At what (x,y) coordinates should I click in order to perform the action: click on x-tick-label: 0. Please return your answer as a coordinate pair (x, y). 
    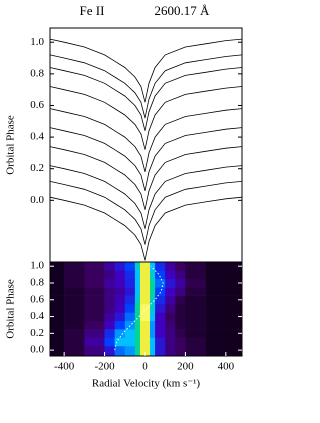
    Looking at the image, I should click on (145, 367).